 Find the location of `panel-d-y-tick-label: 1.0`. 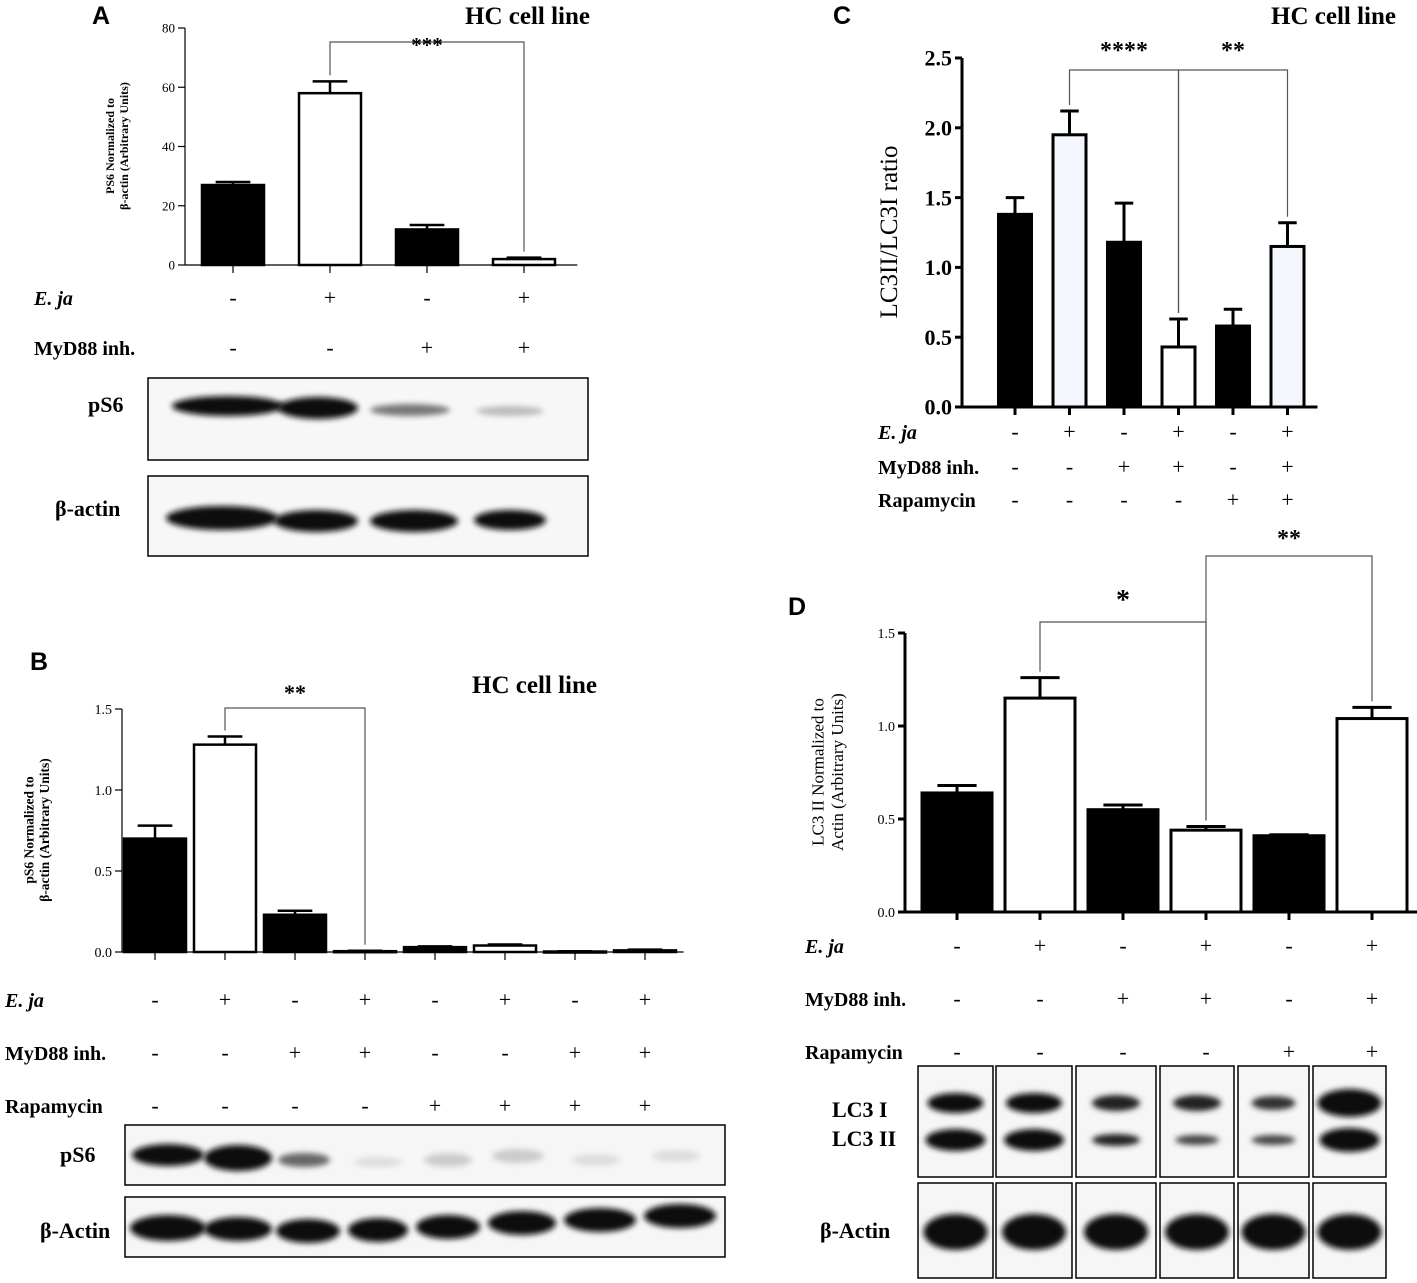

panel-d-y-tick-label: 1.0 is located at coordinates (887, 727).